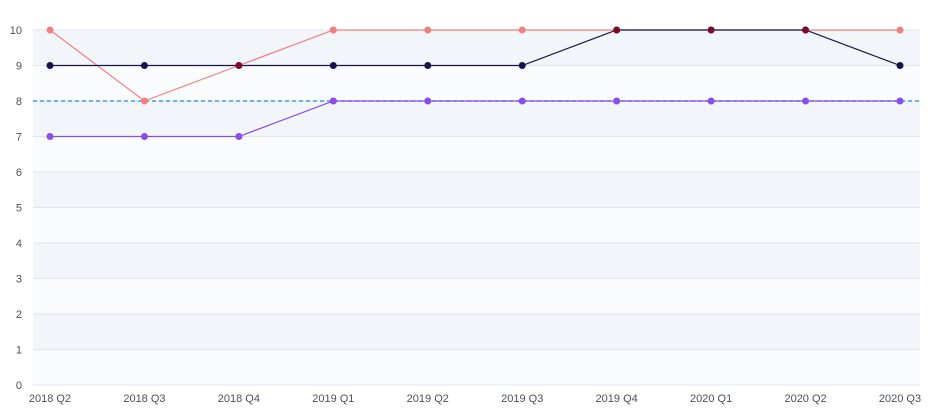 The image size is (940, 420). I want to click on x-tick-label: 2019 Q1, so click(333, 399).